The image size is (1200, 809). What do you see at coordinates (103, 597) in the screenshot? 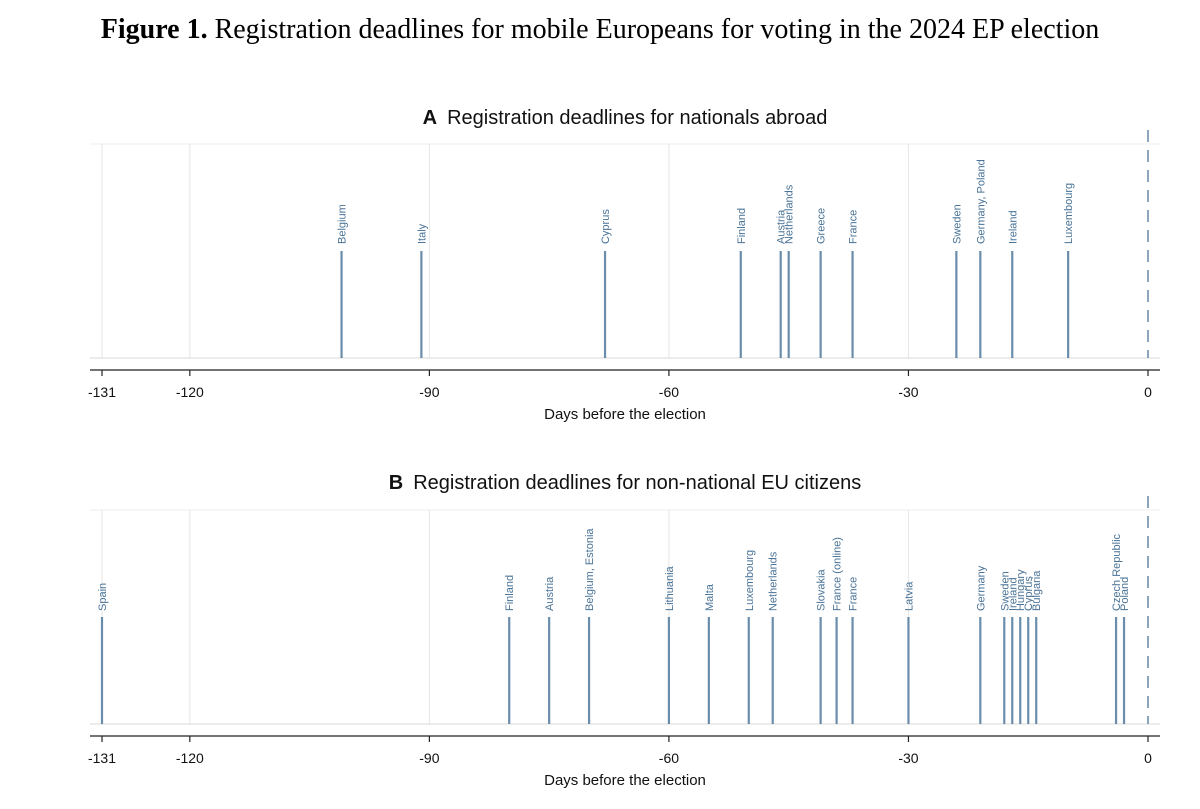
I see `country-label: Spain` at bounding box center [103, 597].